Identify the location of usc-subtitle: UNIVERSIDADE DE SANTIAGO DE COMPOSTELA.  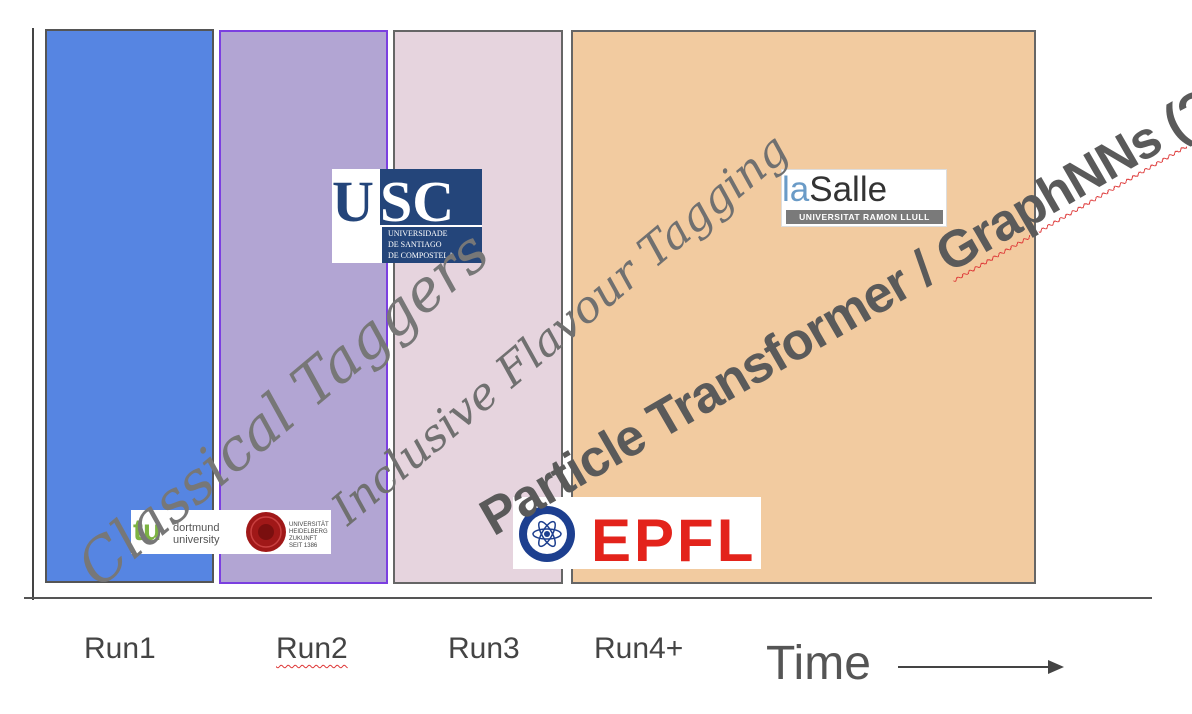
(432, 245).